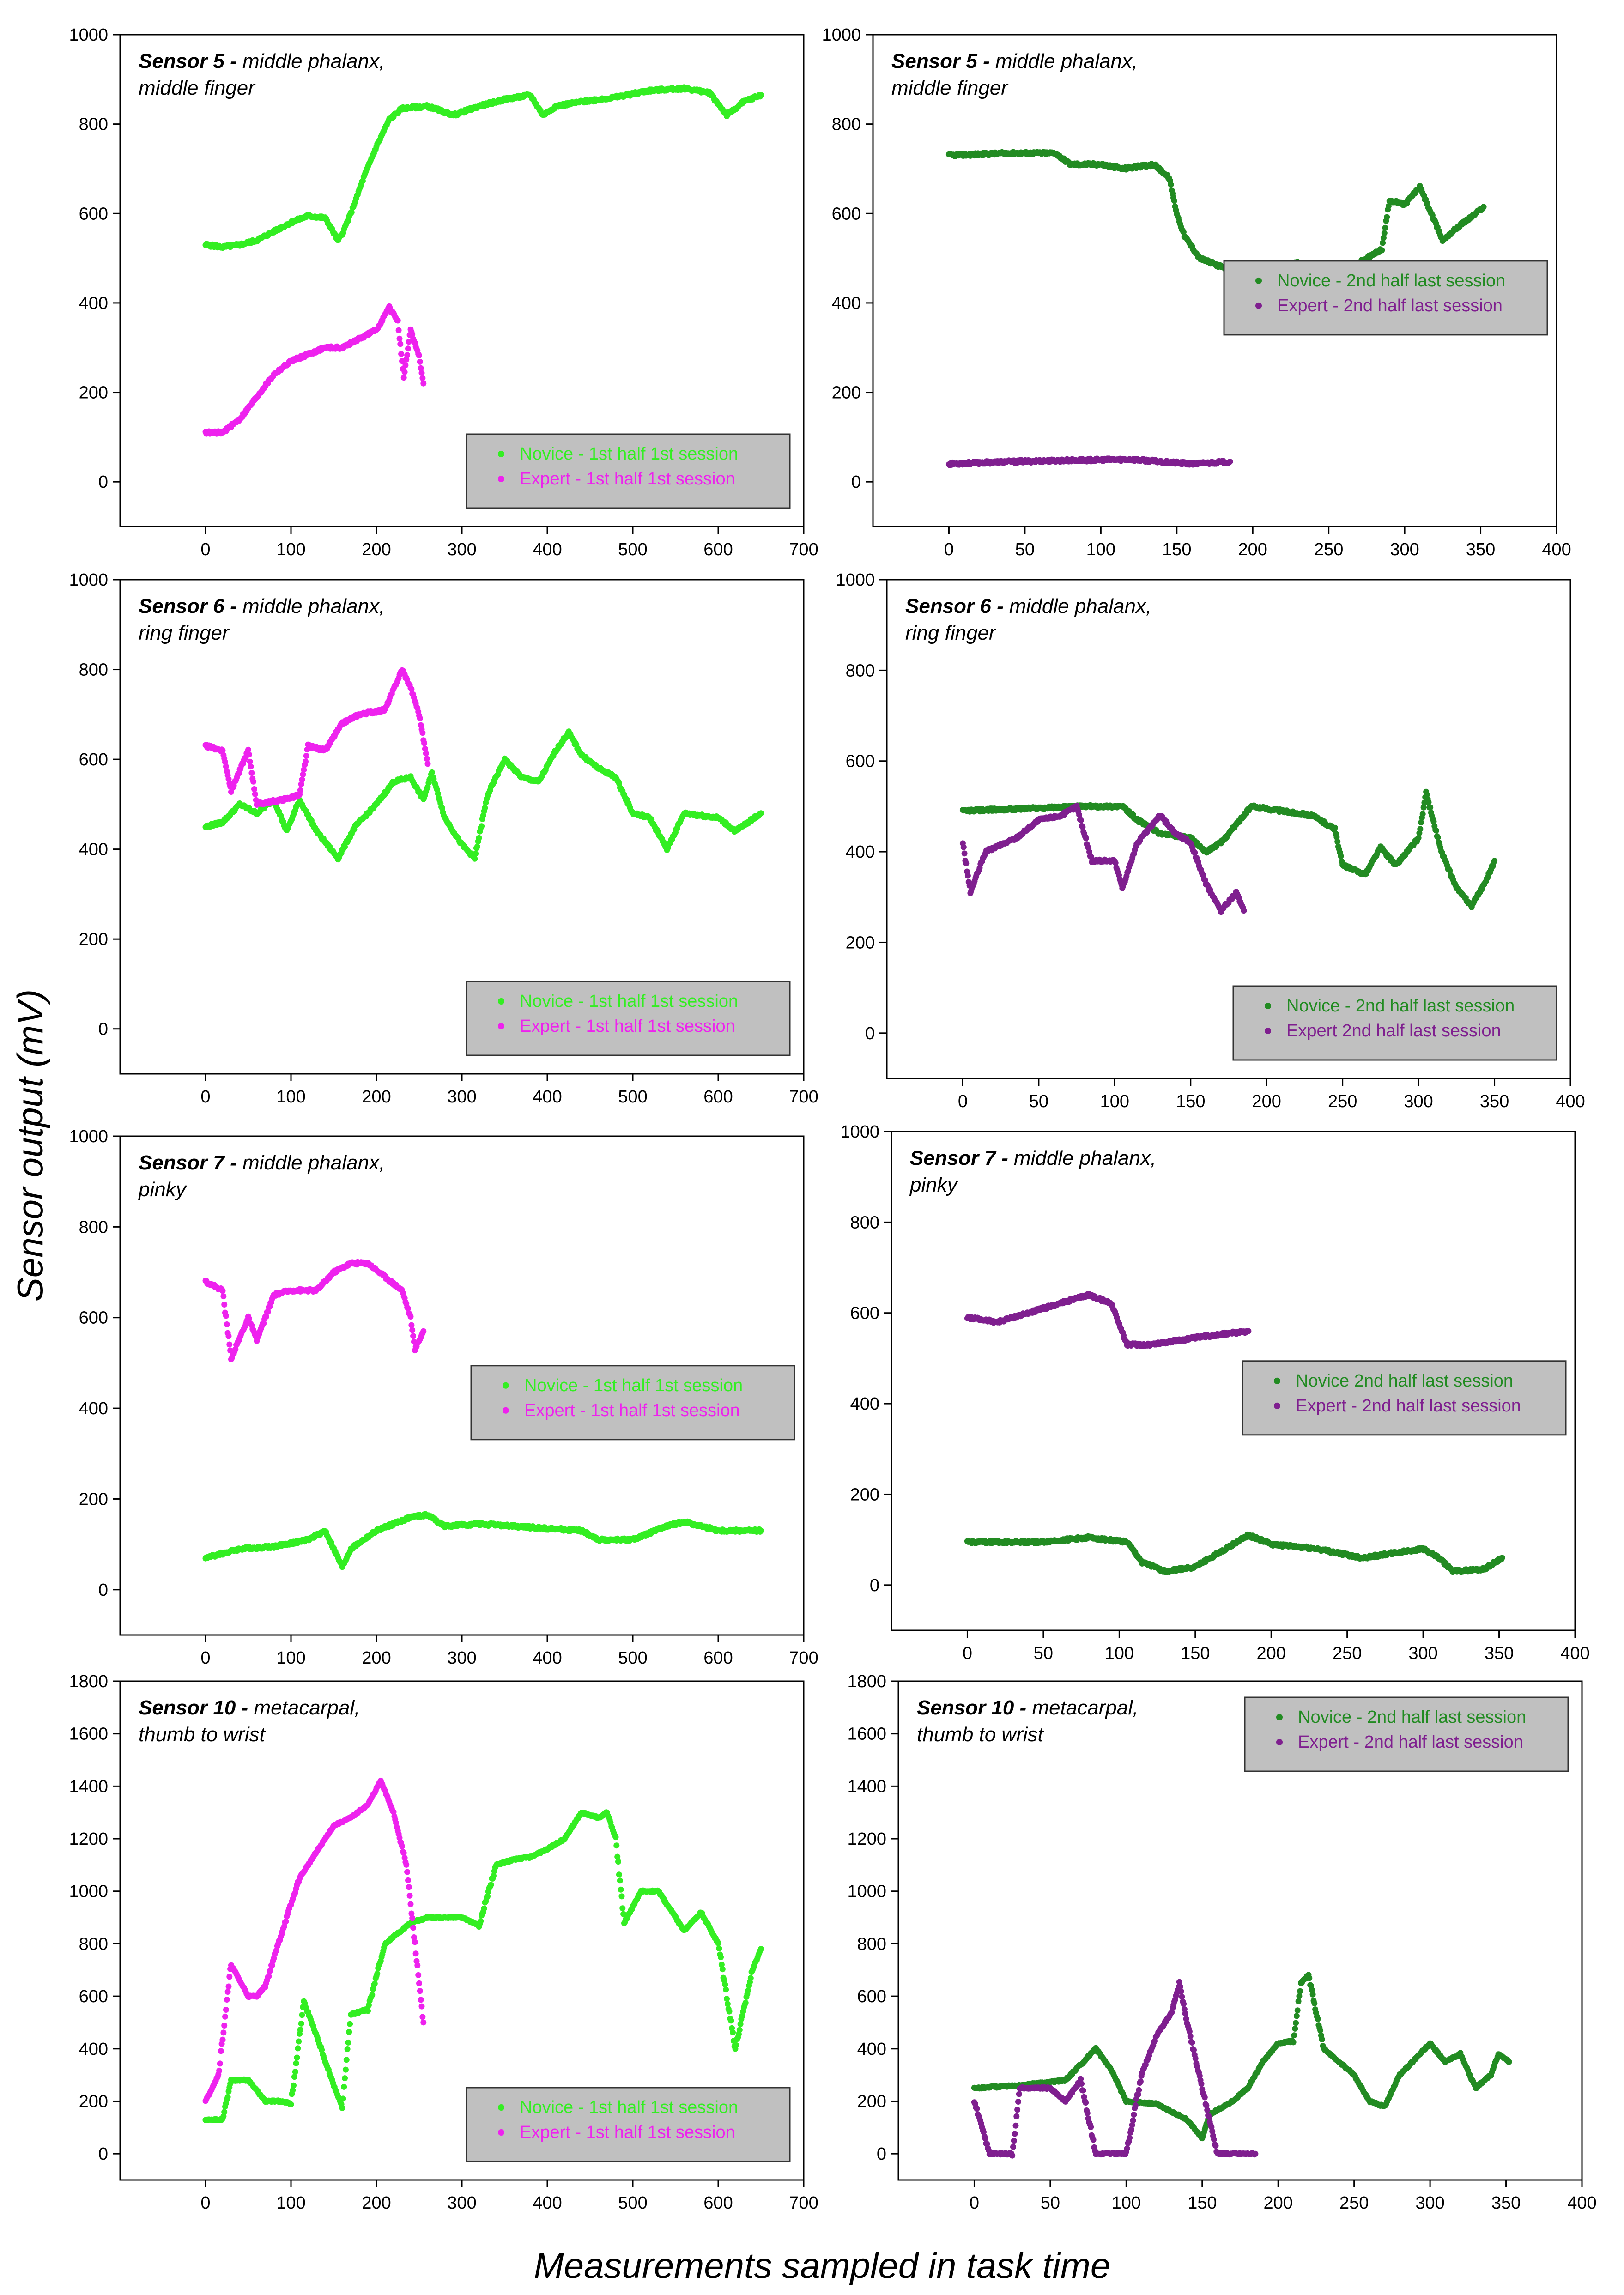  I want to click on panel-title: Sensor 5 - middle phalanx,, so click(1015, 62).